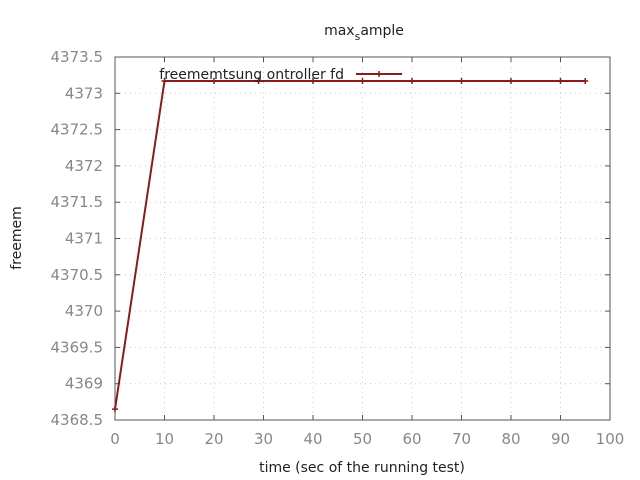  What do you see at coordinates (382, 31) in the screenshot?
I see `chart-title-rest: ample` at bounding box center [382, 31].